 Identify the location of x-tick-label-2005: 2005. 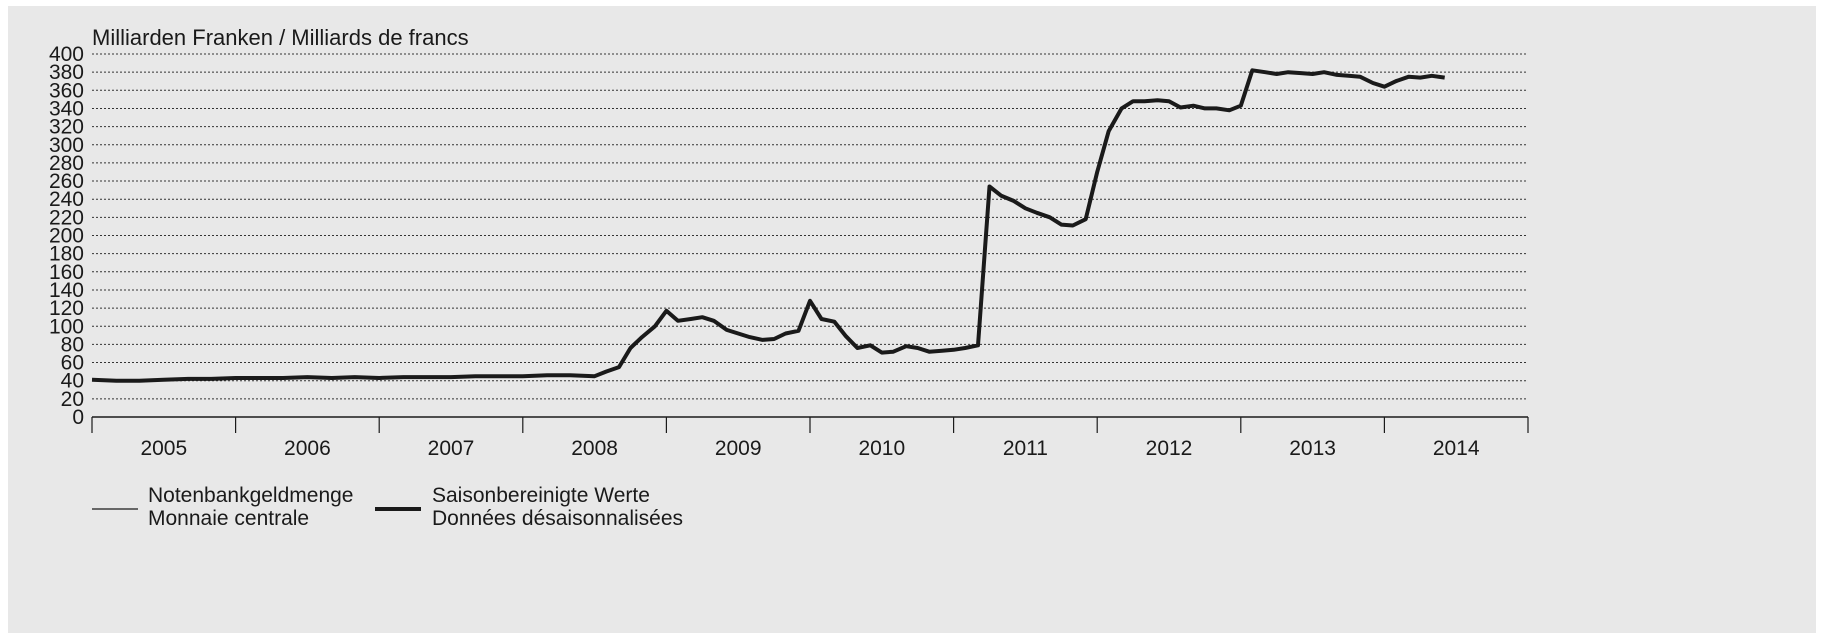
(163, 448).